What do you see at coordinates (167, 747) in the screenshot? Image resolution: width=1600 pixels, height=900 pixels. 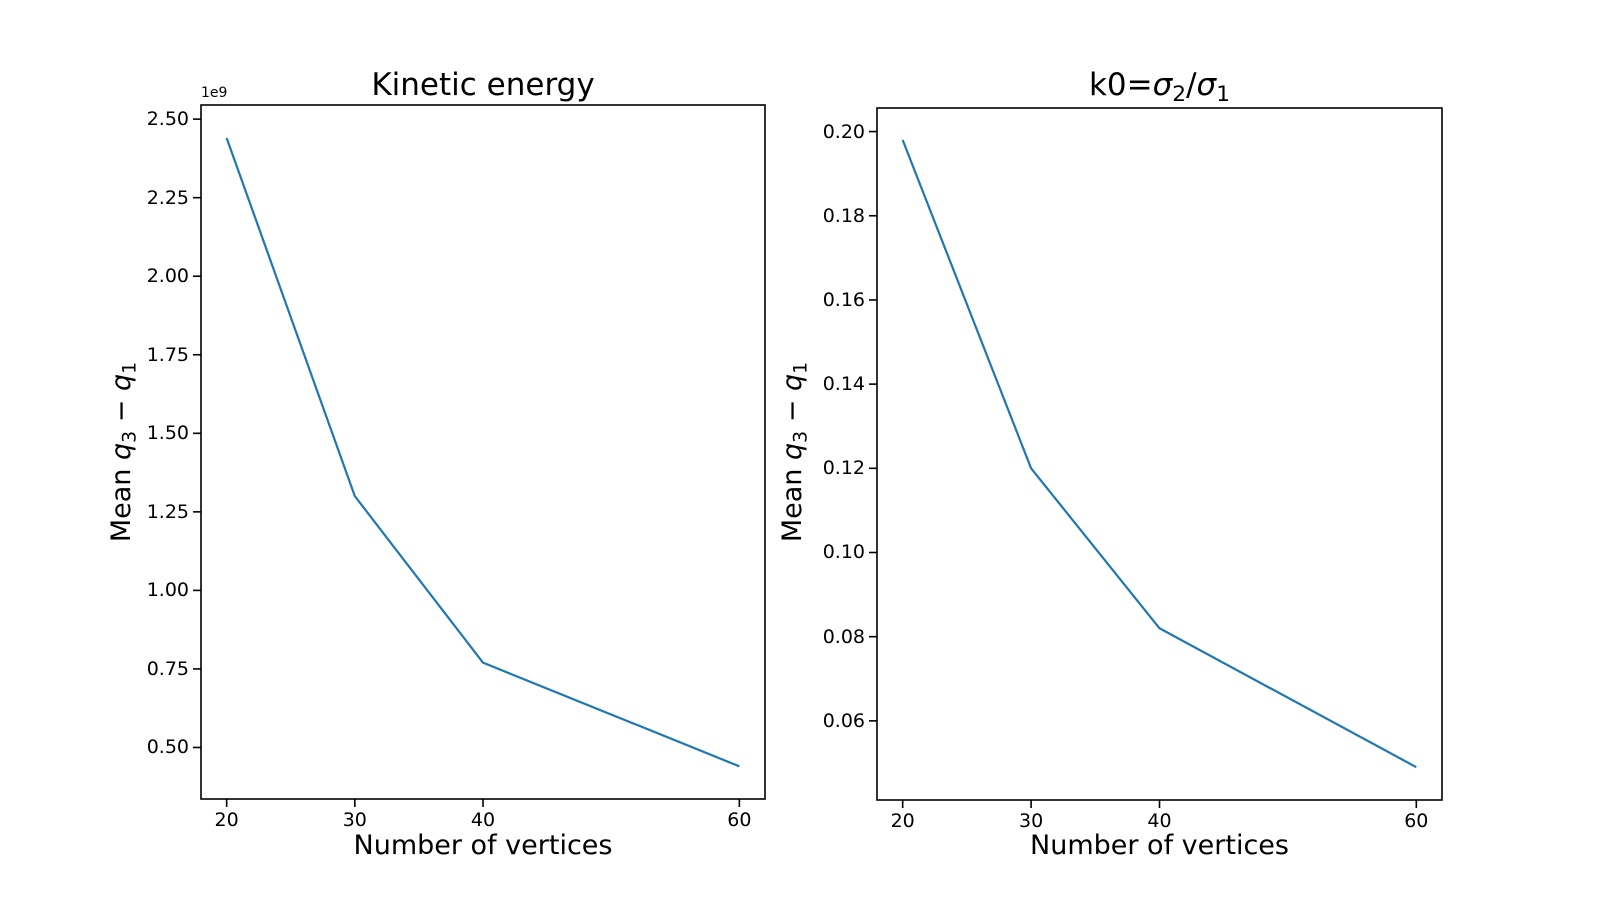 I see `y-tick-label: 0.50` at bounding box center [167, 747].